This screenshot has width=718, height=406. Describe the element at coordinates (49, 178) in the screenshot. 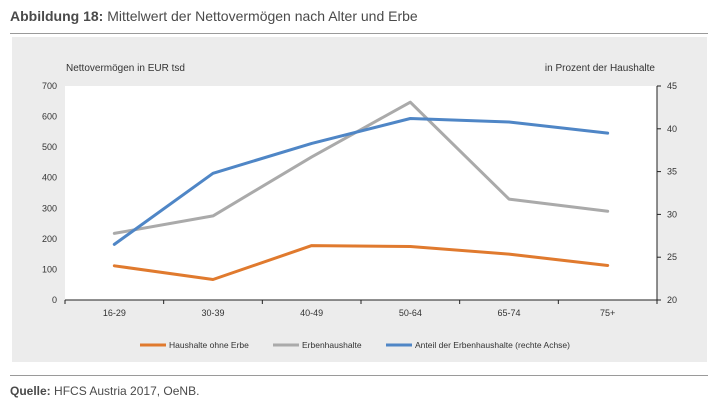

I see `left-tick-label: 400` at that location.